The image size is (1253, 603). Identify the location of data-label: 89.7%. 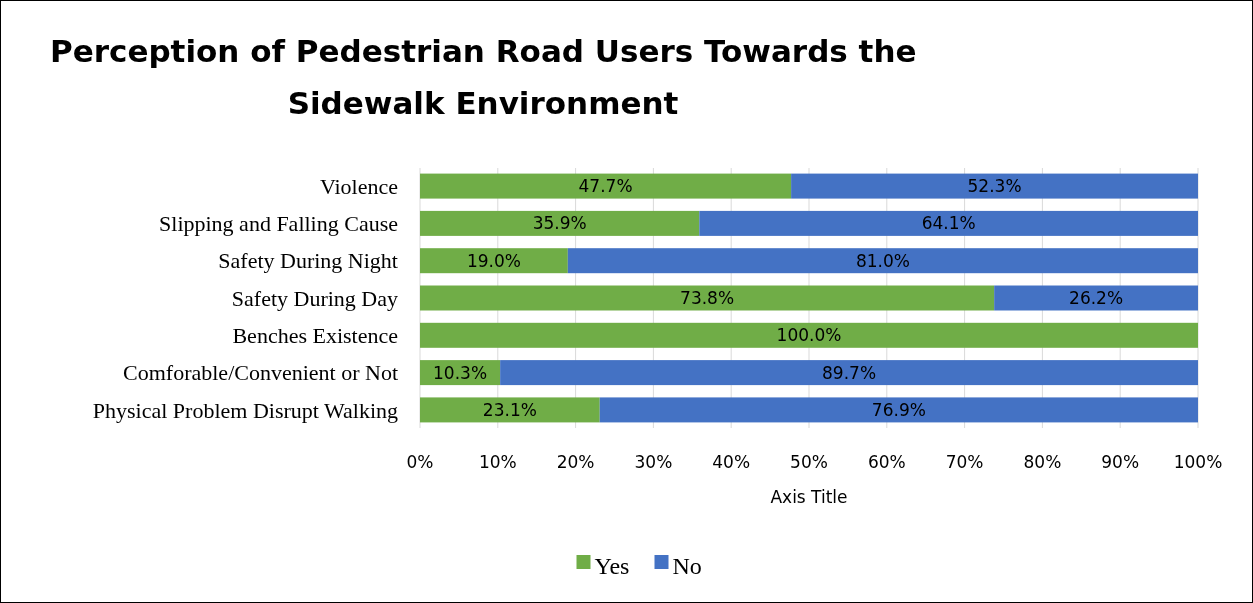
(849, 372).